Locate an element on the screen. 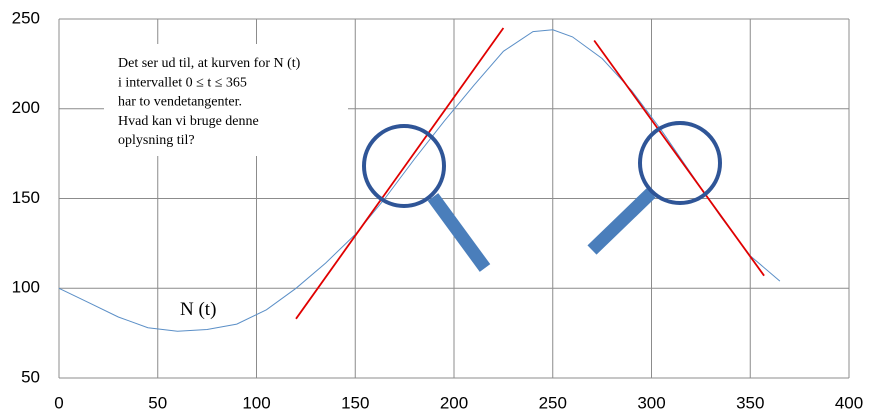  x-tick-label: 300 is located at coordinates (651, 402).